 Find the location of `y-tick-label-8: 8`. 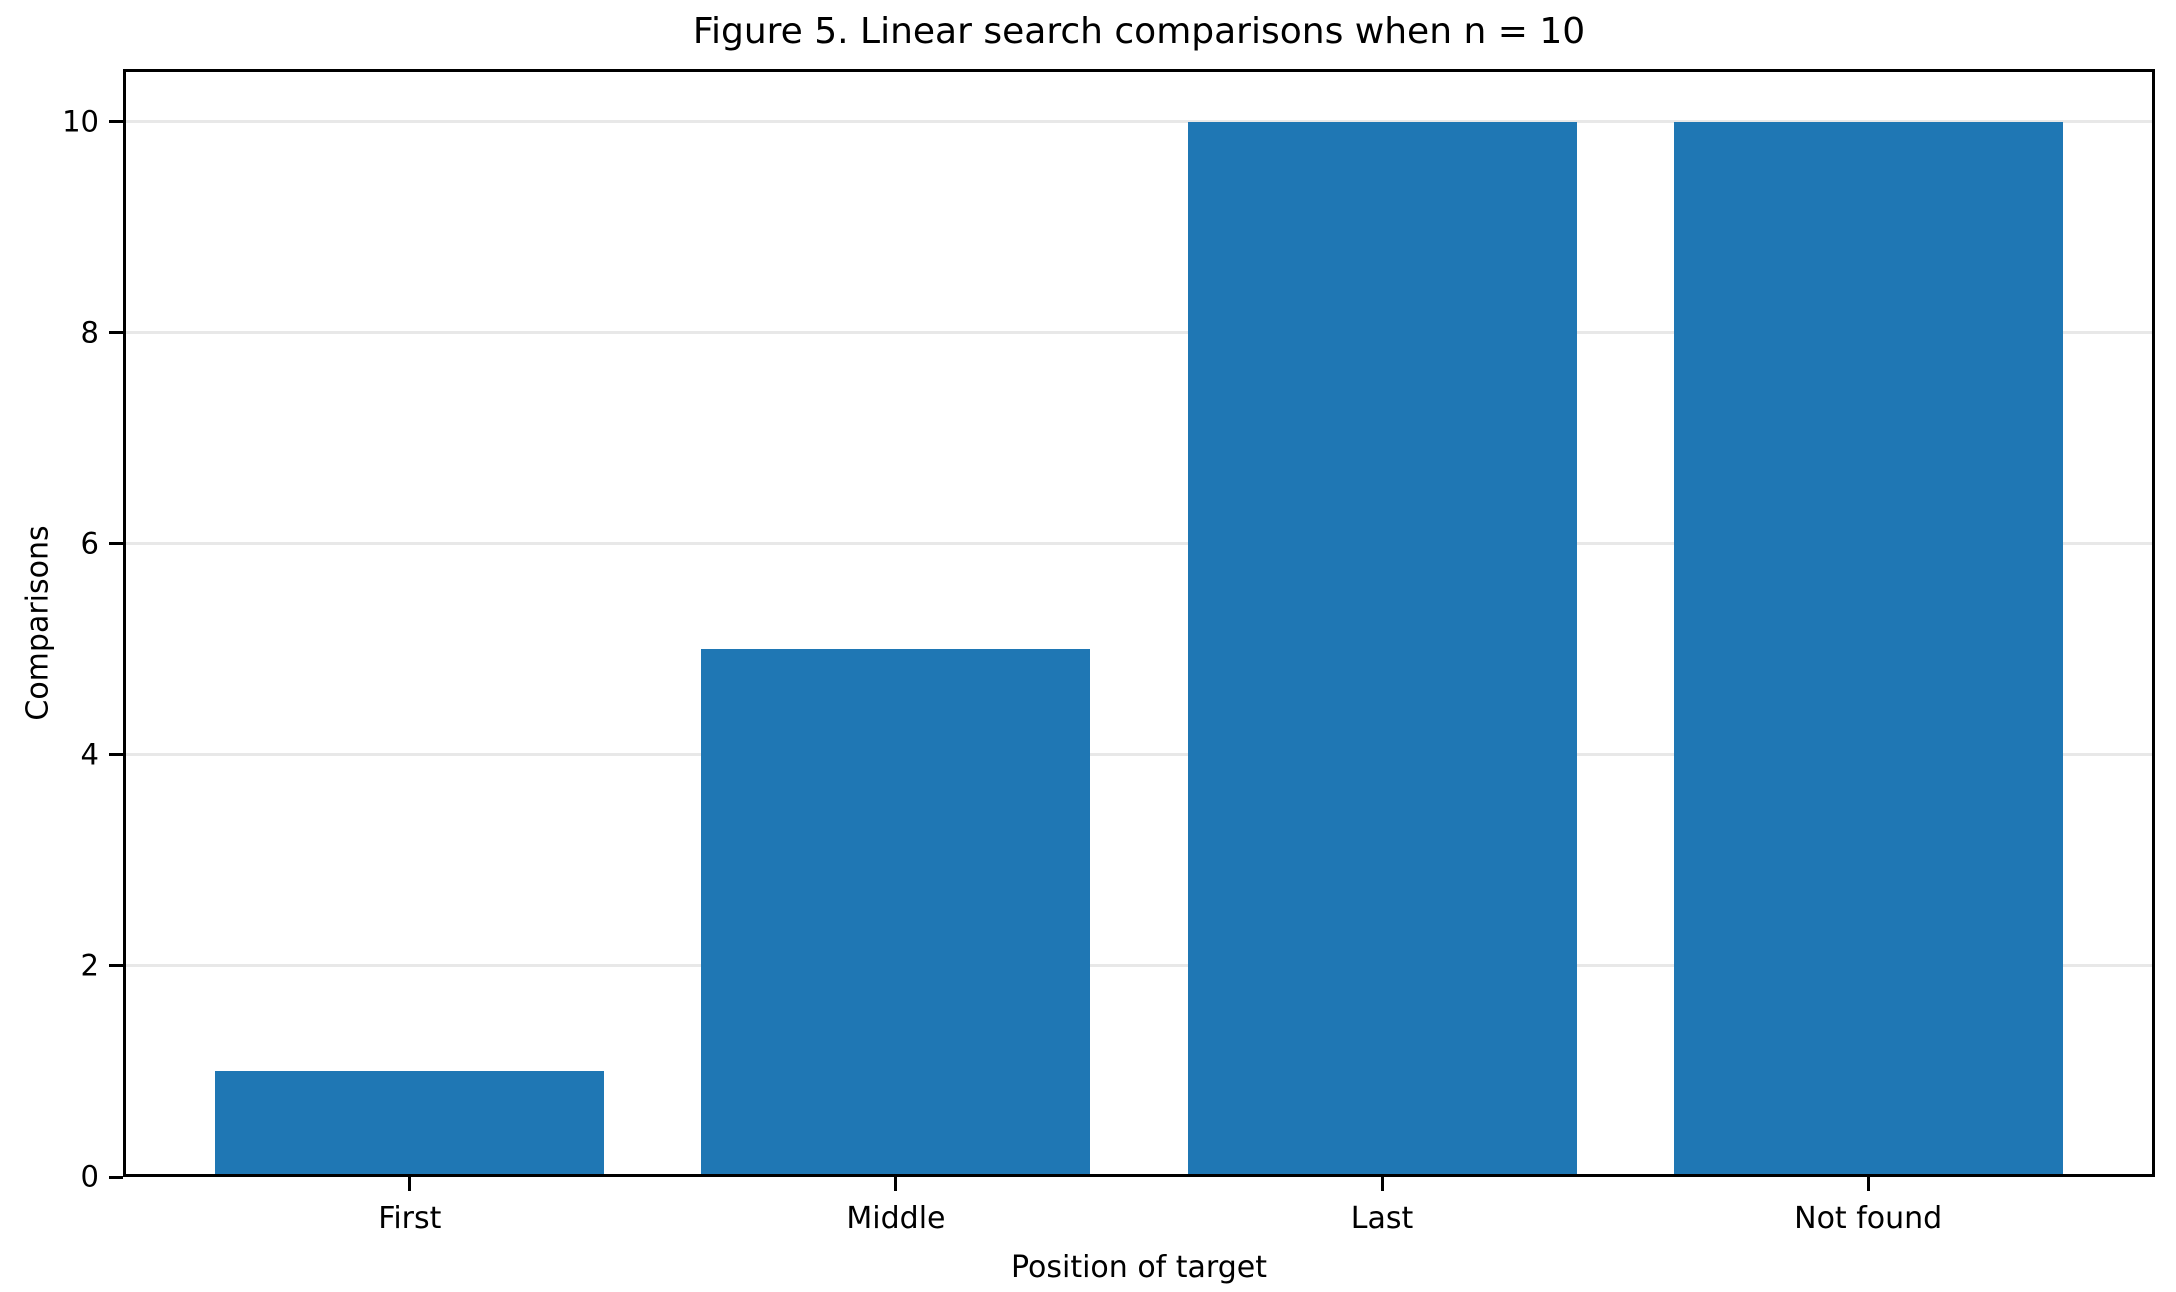

y-tick-label-8: 8 is located at coordinates (89, 332).